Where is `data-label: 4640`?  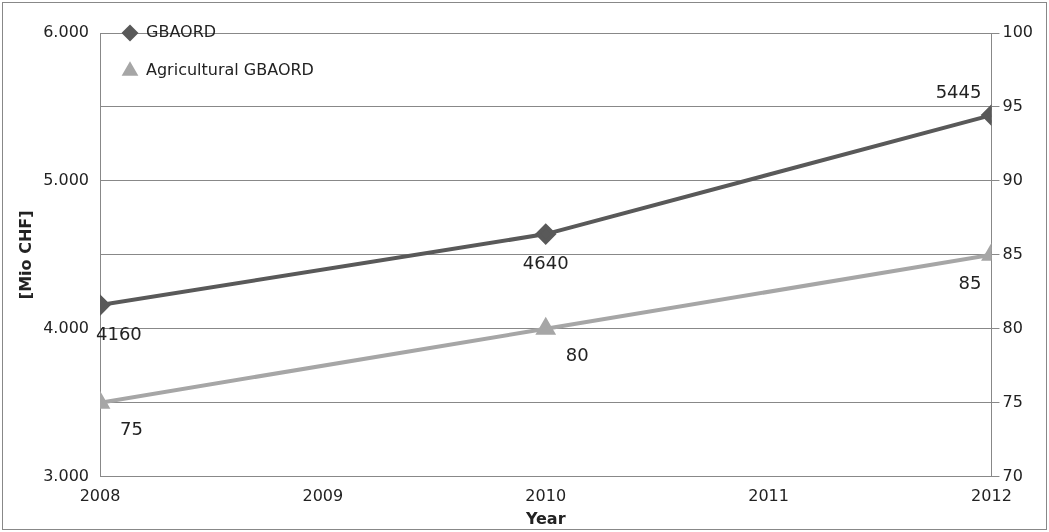
data-label: 4640 is located at coordinates (545, 262).